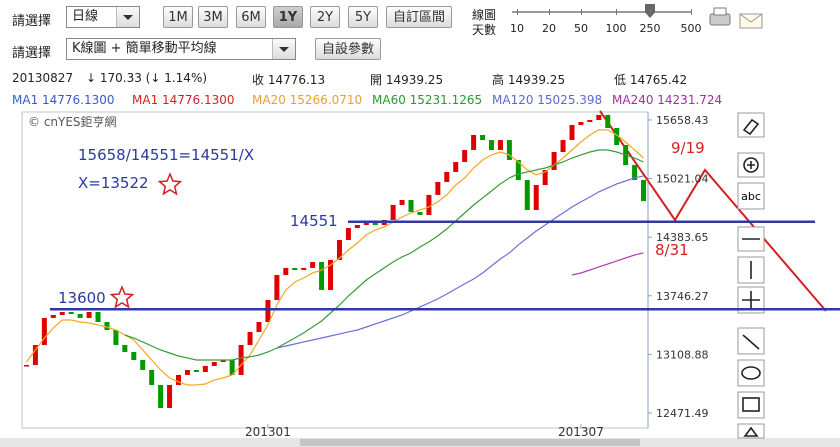  What do you see at coordinates (581, 28) in the screenshot?
I see `days-tick-label: 50` at bounding box center [581, 28].